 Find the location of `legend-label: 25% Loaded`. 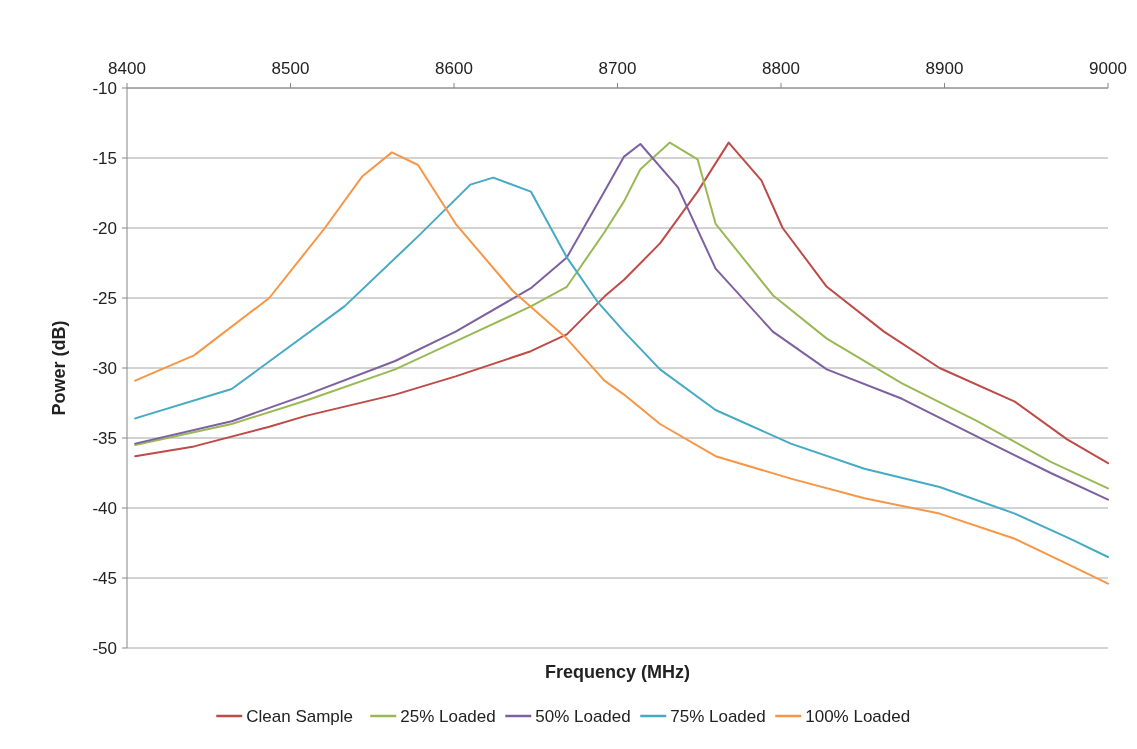

legend-label: 25% Loaded is located at coordinates (448, 716).